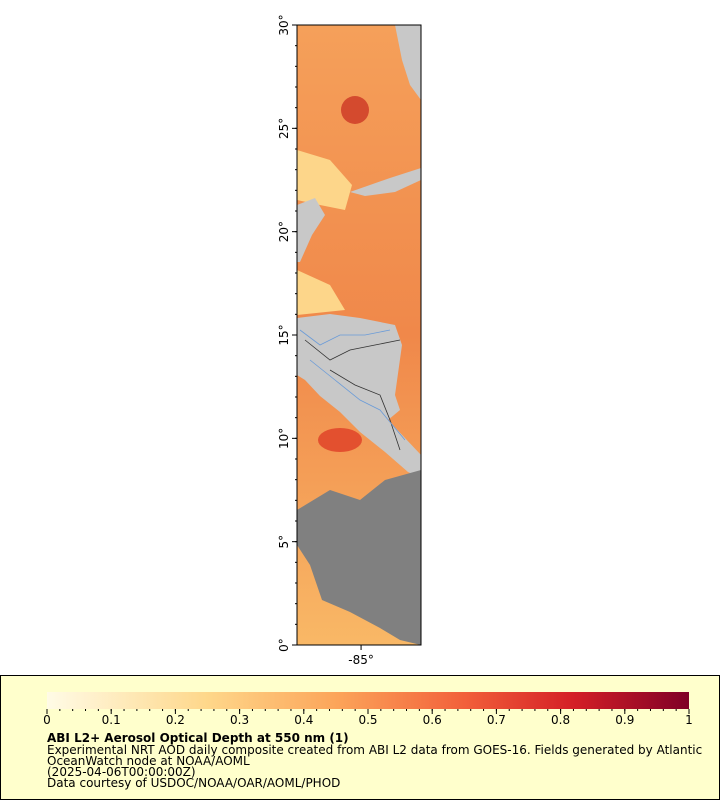 The image size is (720, 800). Describe the element at coordinates (361, 660) in the screenshot. I see `x-tick-label: -85°` at that location.